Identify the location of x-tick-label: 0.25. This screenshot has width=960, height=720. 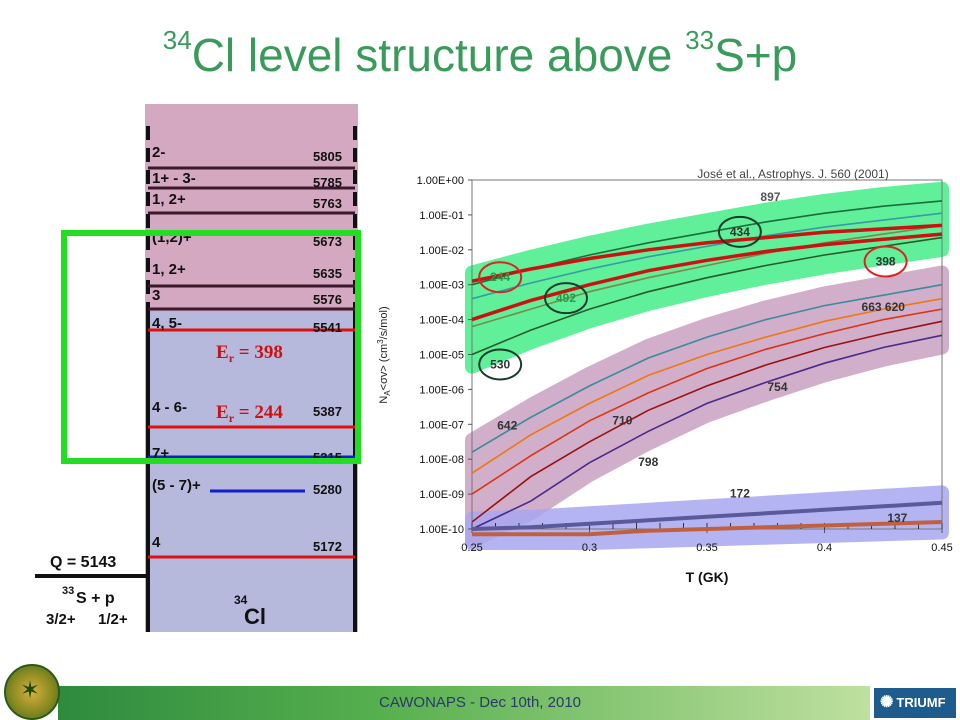
(471, 548).